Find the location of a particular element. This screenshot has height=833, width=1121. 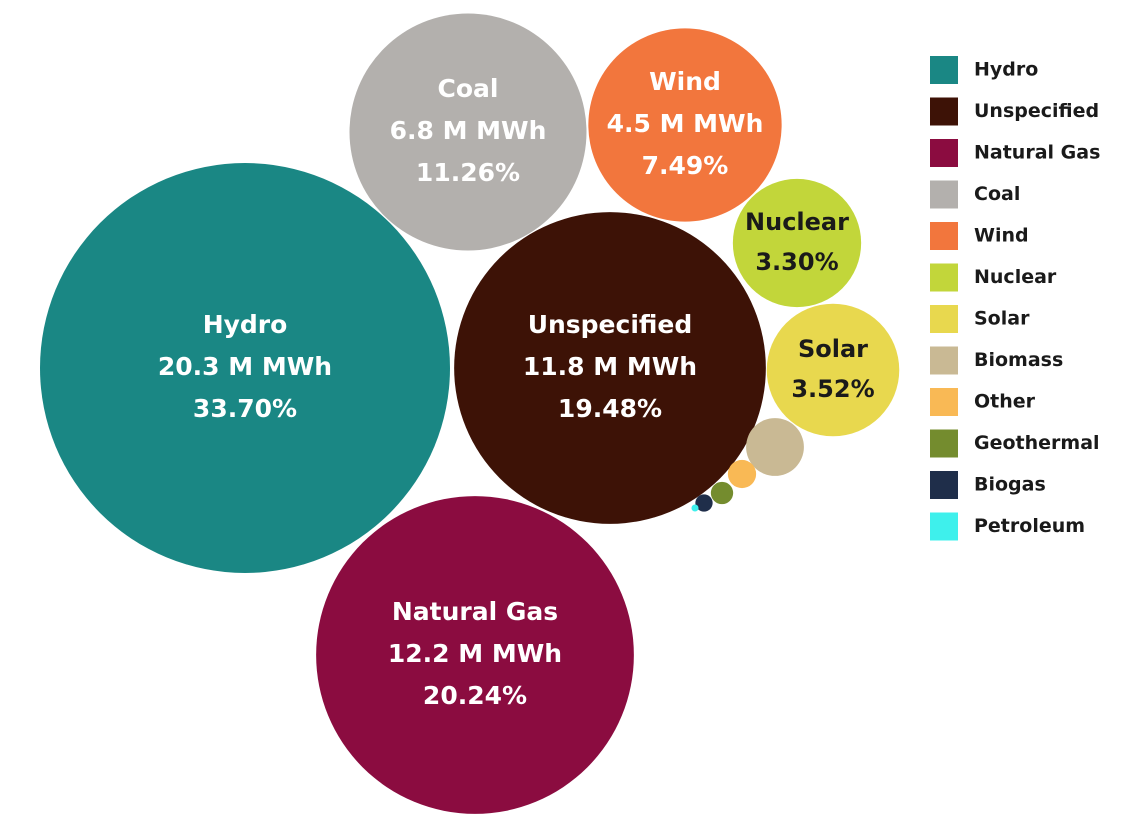

bubble-energy: 20.3 M MWh is located at coordinates (245, 366).